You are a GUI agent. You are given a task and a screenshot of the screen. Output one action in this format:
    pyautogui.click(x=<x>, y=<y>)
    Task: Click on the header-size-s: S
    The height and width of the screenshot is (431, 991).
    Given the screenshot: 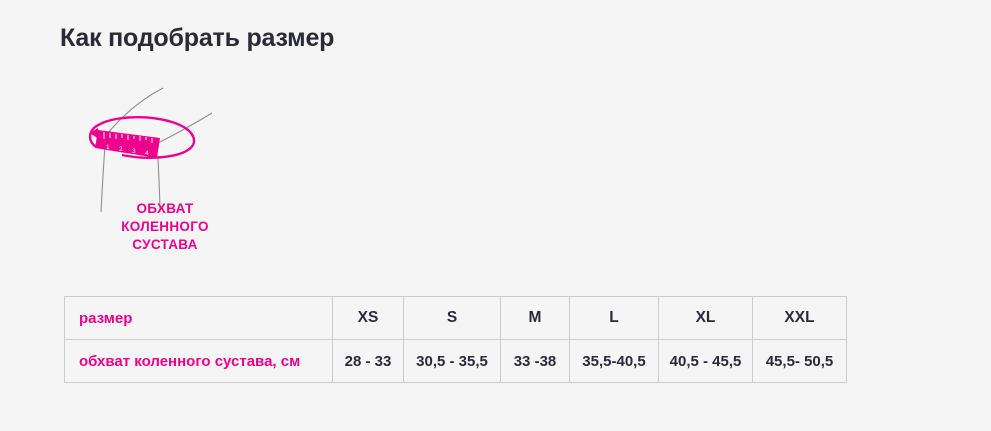 What is the action you would take?
    pyautogui.click(x=452, y=318)
    